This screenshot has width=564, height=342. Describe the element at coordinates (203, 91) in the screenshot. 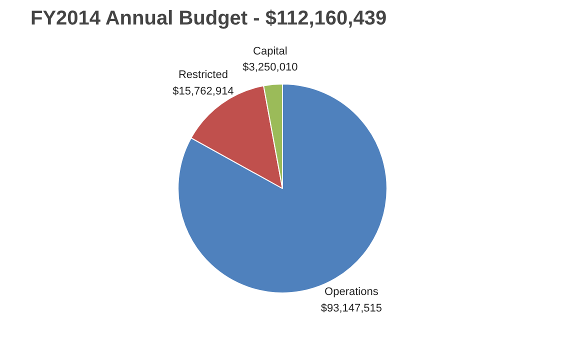

I see `data-label: $15,762,914` at that location.